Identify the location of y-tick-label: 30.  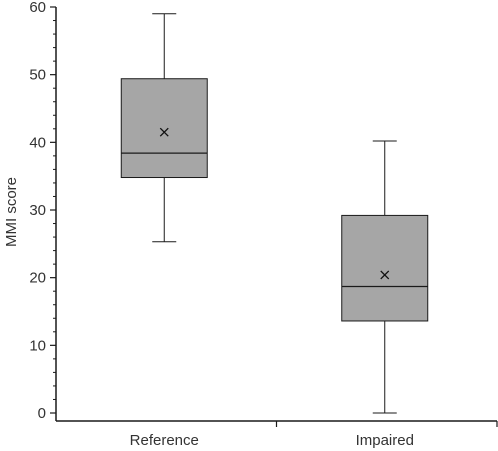
(37, 210).